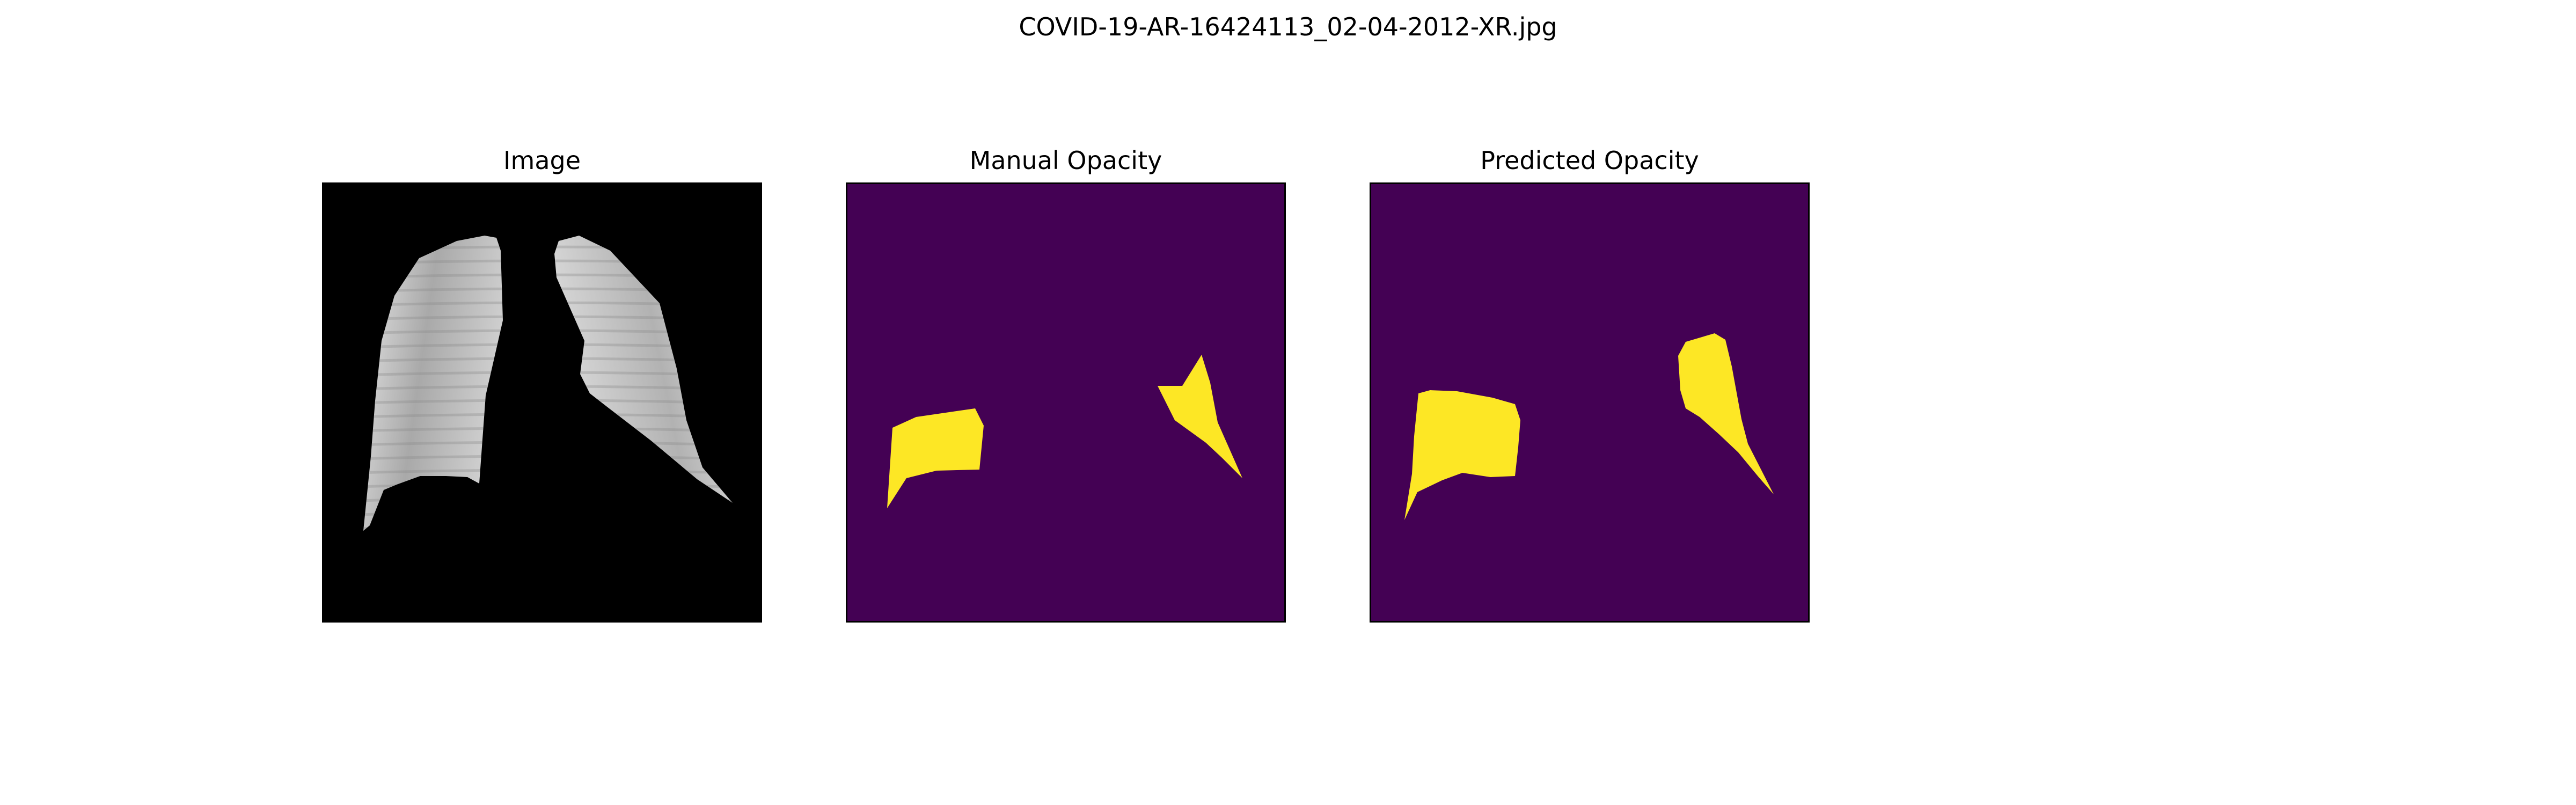 This screenshot has width=2576, height=805. I want to click on predicted-opacity-panel: Predicted Opacity, so click(1590, 384).